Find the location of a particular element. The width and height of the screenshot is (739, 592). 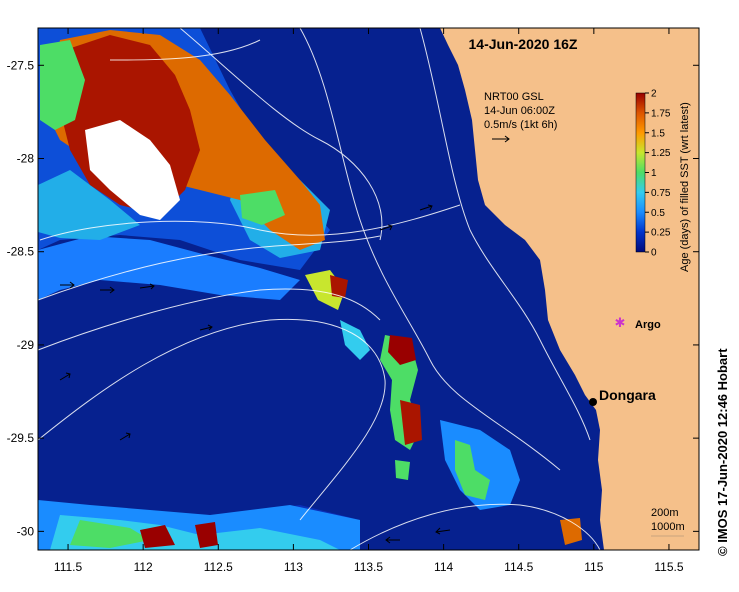

y-tick-label: -29.5 is located at coordinates (21, 438).